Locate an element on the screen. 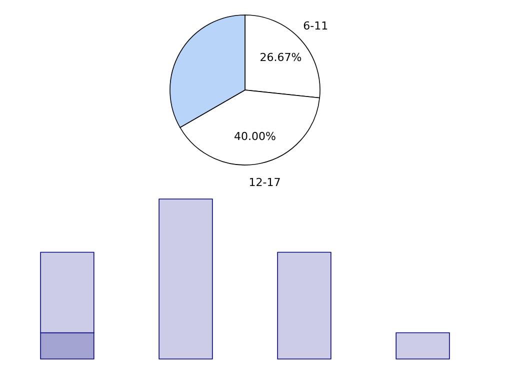 The width and height of the screenshot is (520, 390). data-label: 26.67% is located at coordinates (281, 57).